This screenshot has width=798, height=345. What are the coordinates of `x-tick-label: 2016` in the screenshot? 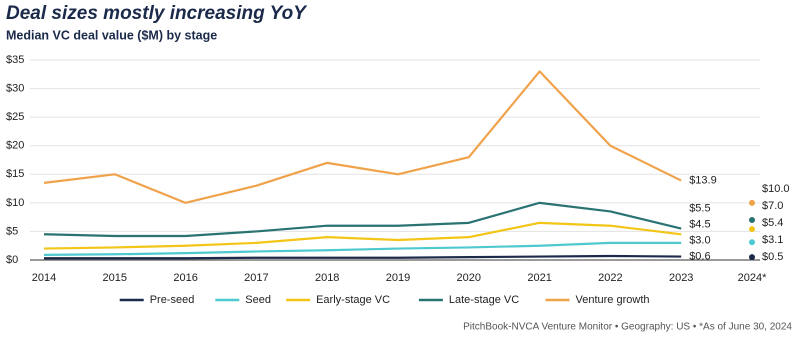 It's located at (185, 278).